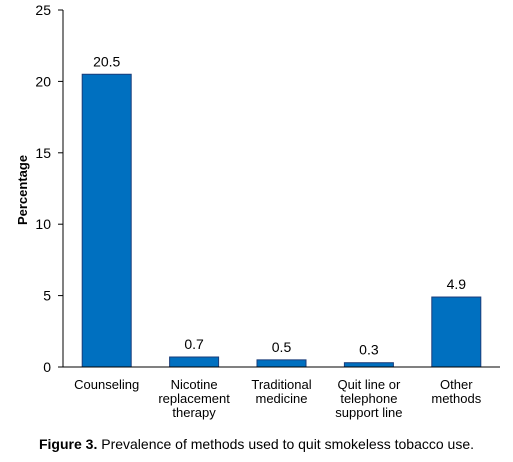 The image size is (513, 462). Describe the element at coordinates (47, 296) in the screenshot. I see `y-tick-label: 5` at that location.